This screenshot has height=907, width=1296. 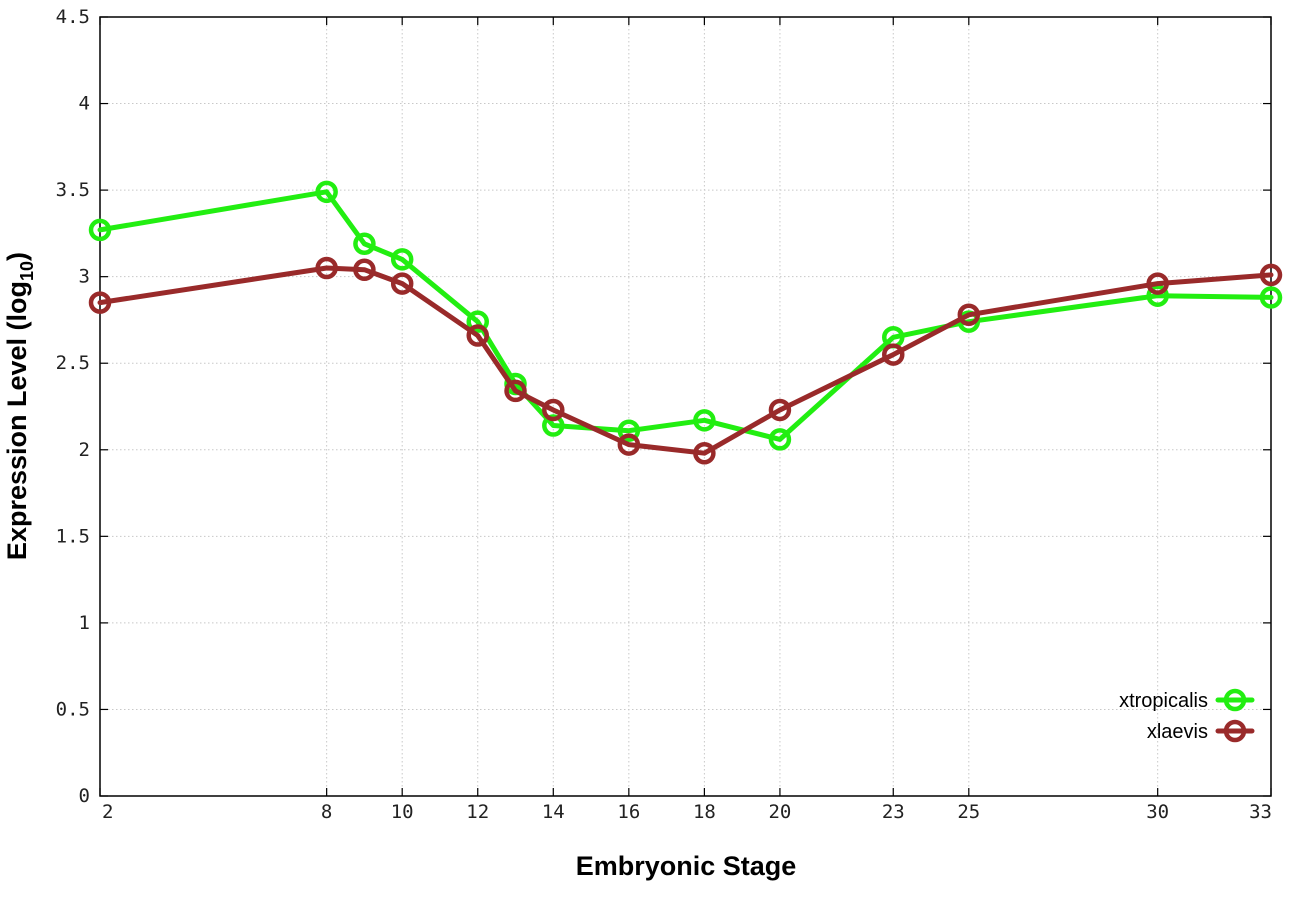 What do you see at coordinates (84, 450) in the screenshot?
I see `y-tick-label: 2` at bounding box center [84, 450].